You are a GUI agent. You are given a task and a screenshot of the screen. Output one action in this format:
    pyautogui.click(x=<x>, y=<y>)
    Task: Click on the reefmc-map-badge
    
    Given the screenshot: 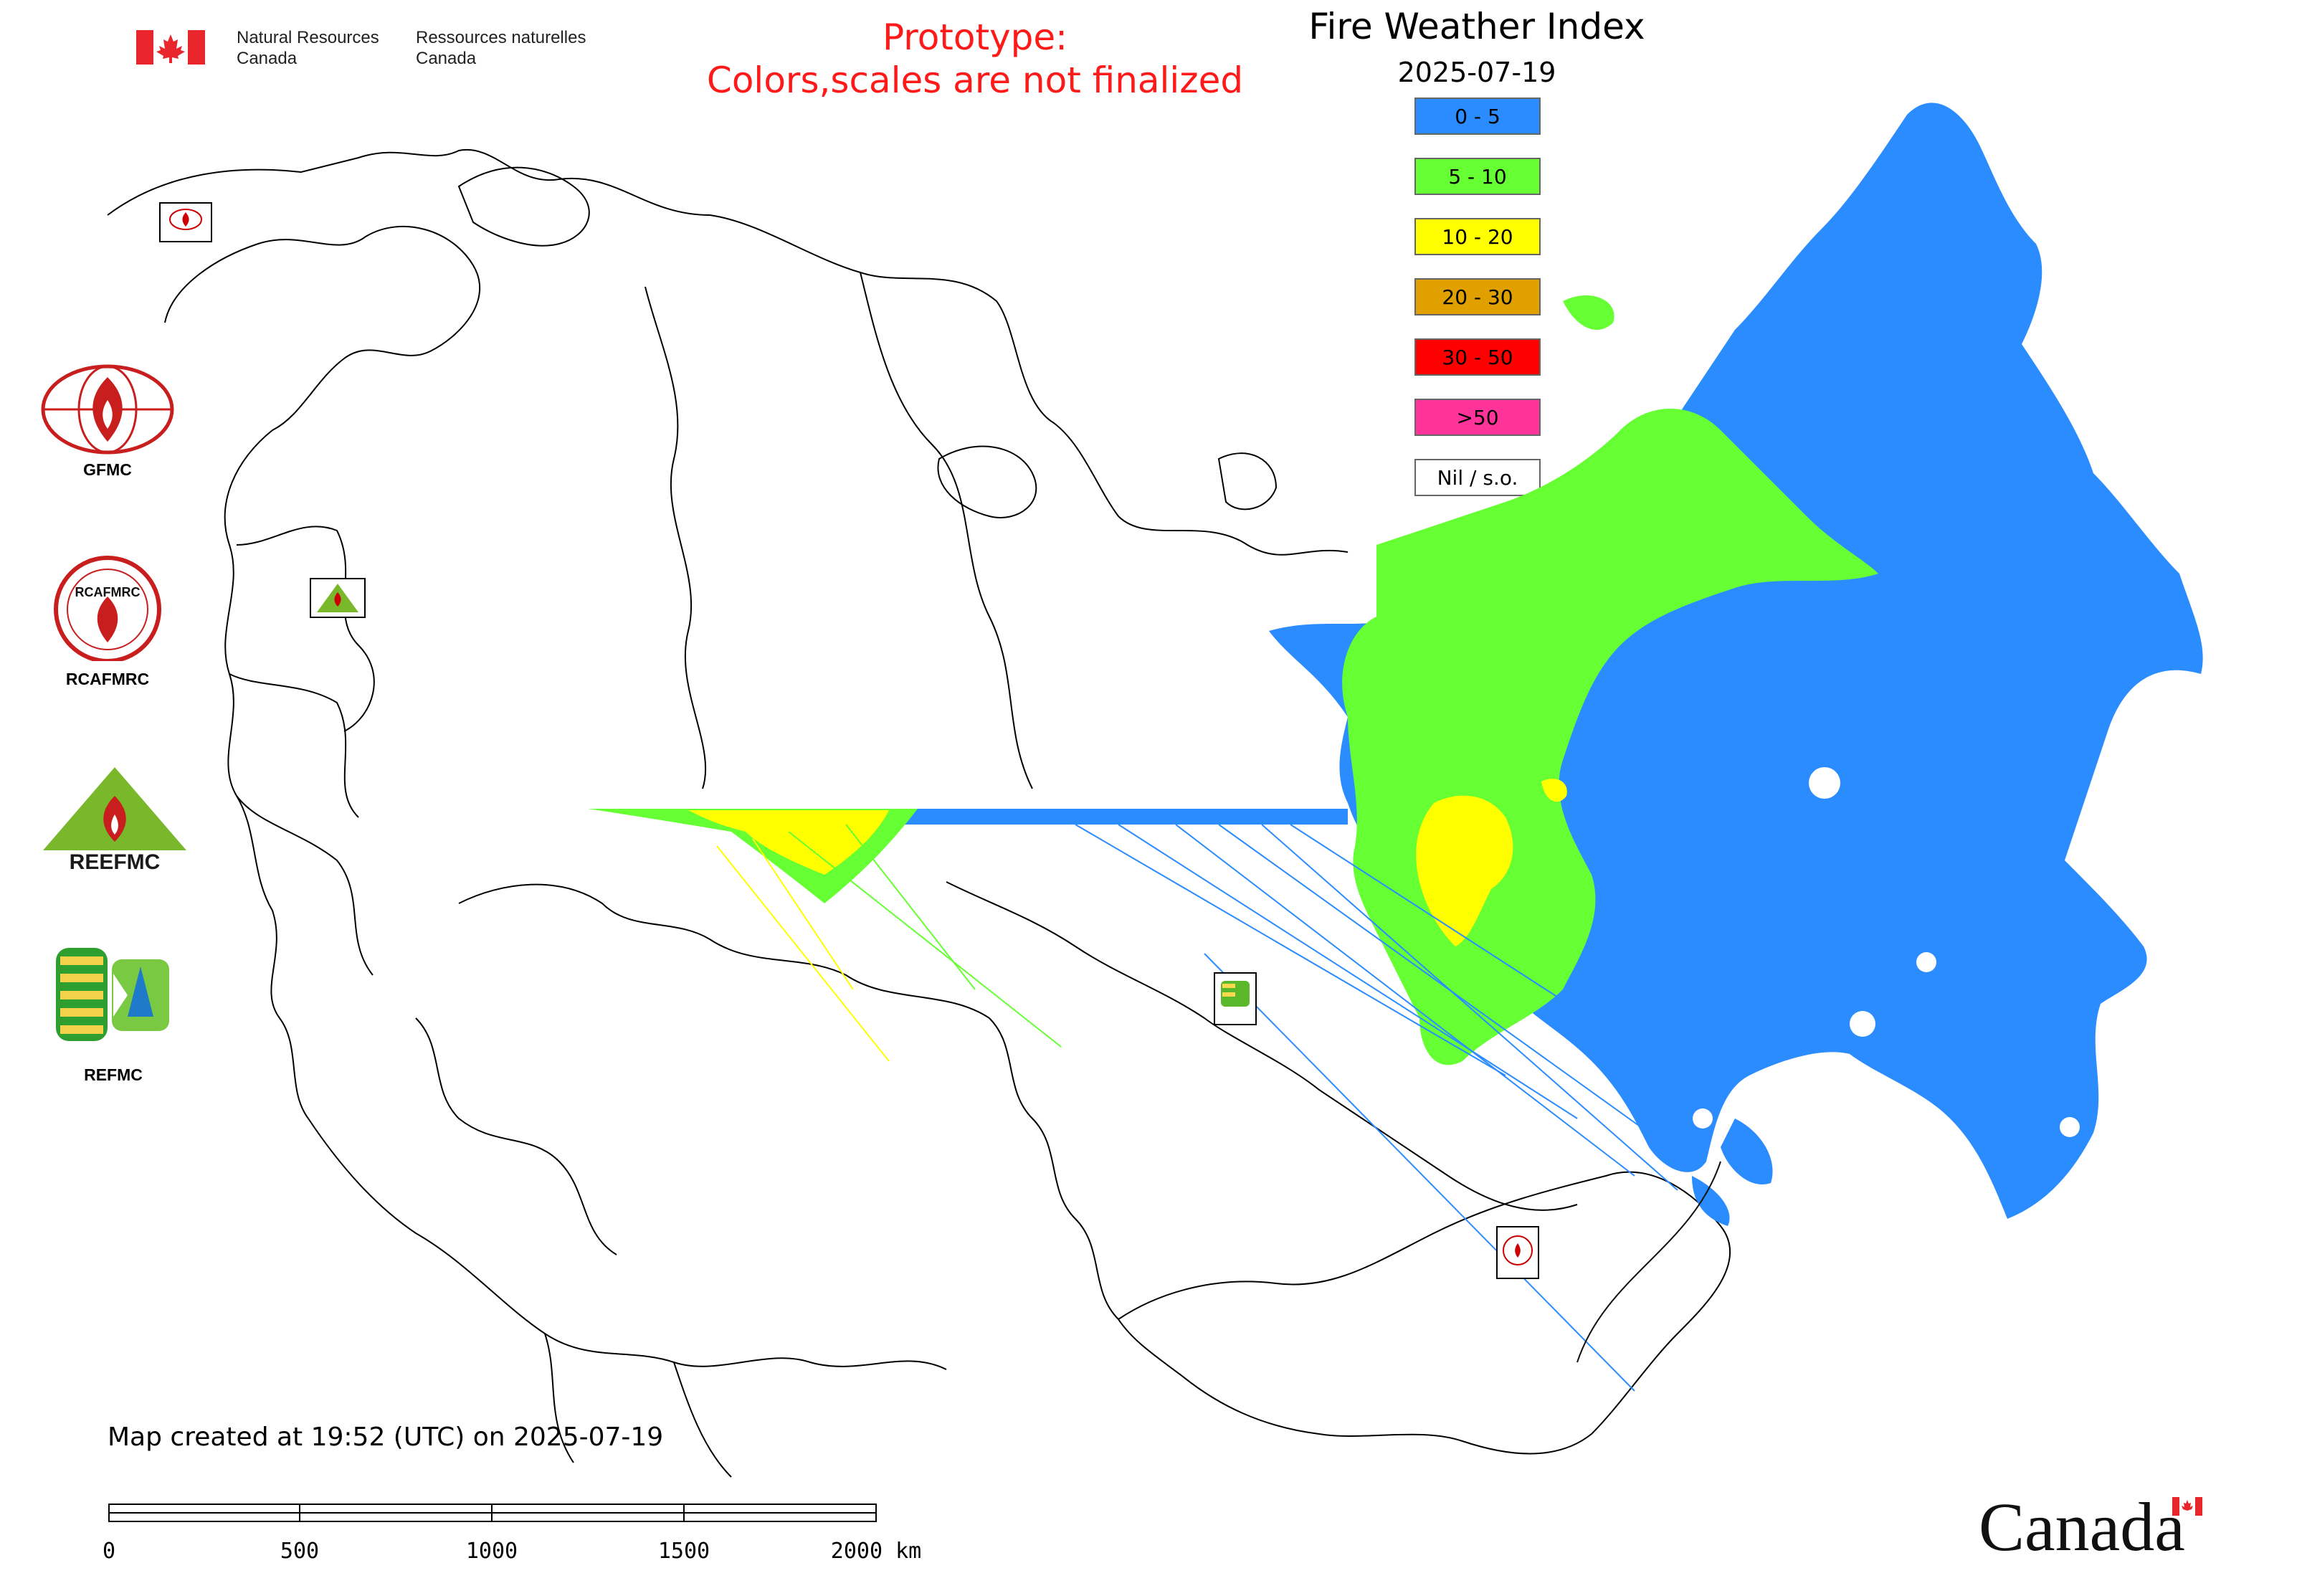 What is the action you would take?
    pyautogui.click(x=338, y=598)
    